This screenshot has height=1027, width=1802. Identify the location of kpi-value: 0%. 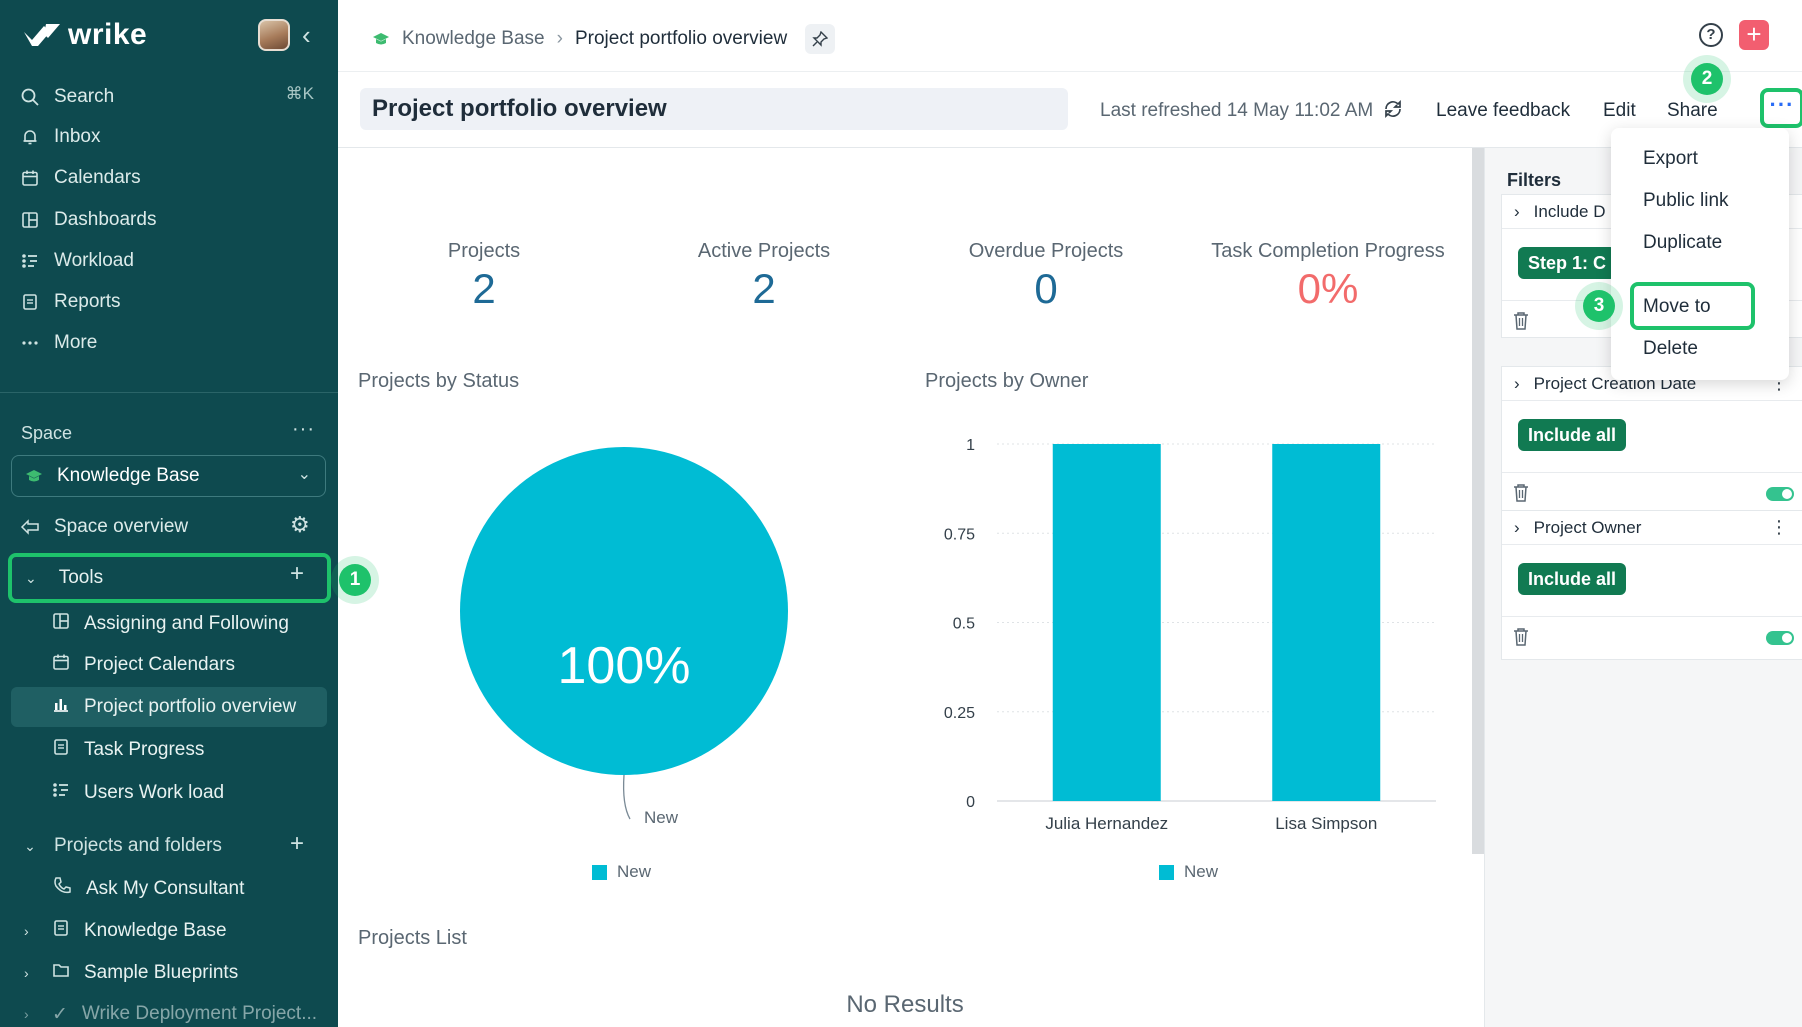
(1328, 288).